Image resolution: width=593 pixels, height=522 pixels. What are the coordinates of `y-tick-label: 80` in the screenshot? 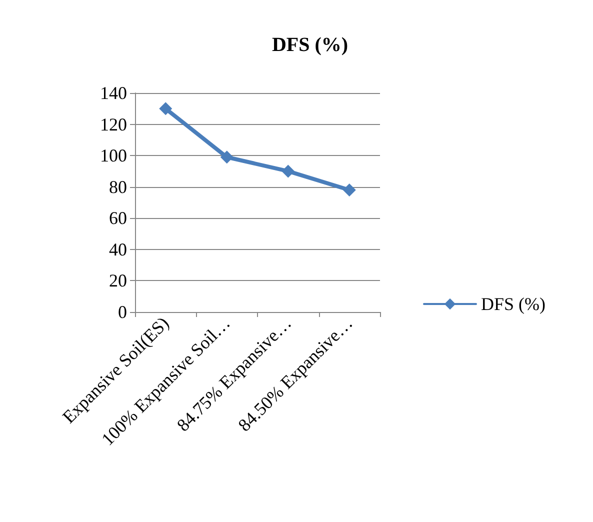 It's located at (118, 186).